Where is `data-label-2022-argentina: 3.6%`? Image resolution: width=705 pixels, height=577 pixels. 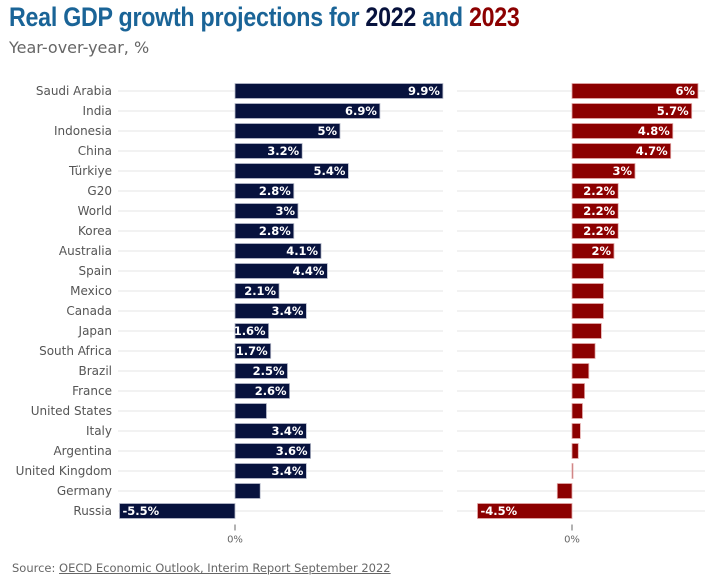 data-label-2022-argentina: 3.6% is located at coordinates (292, 451).